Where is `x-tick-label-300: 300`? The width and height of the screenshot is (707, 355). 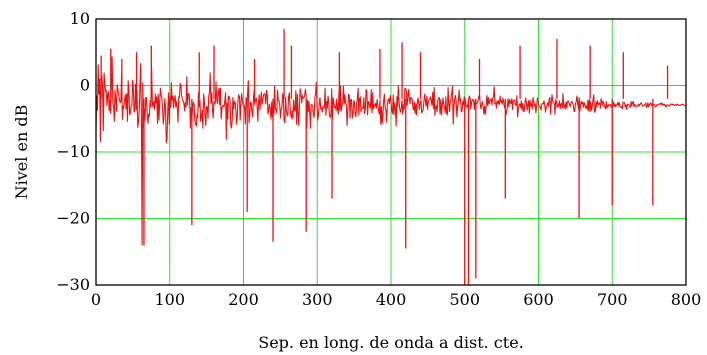 x-tick-label-300: 300 is located at coordinates (317, 299).